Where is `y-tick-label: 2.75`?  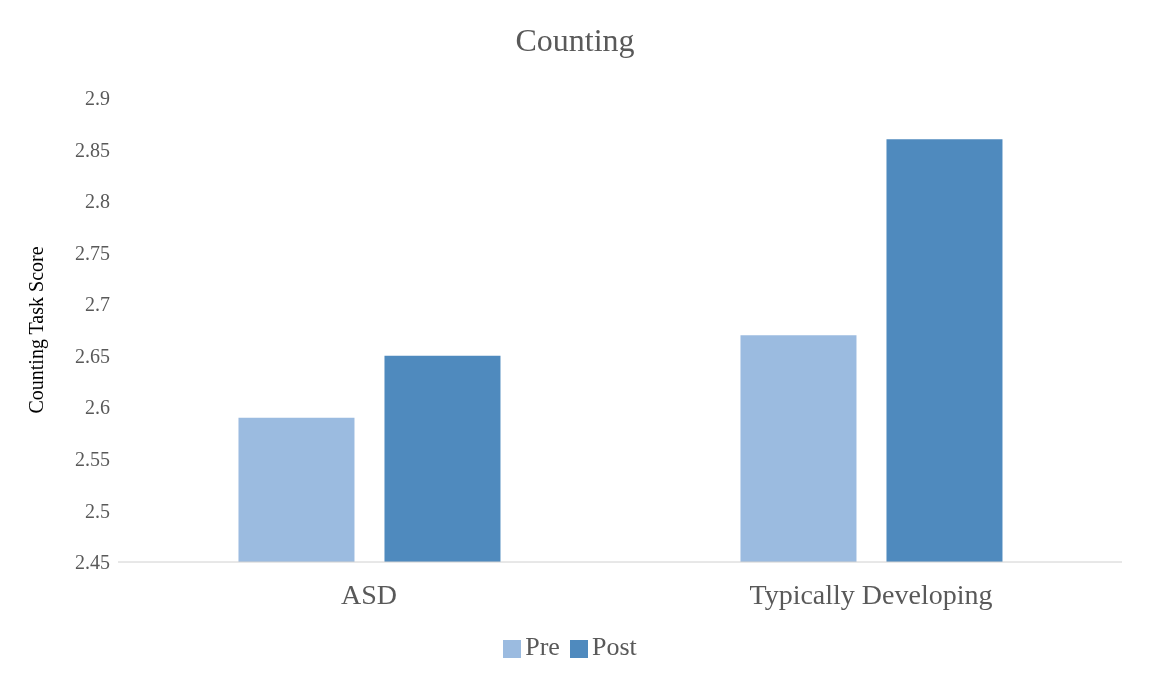 y-tick-label: 2.75 is located at coordinates (92, 252).